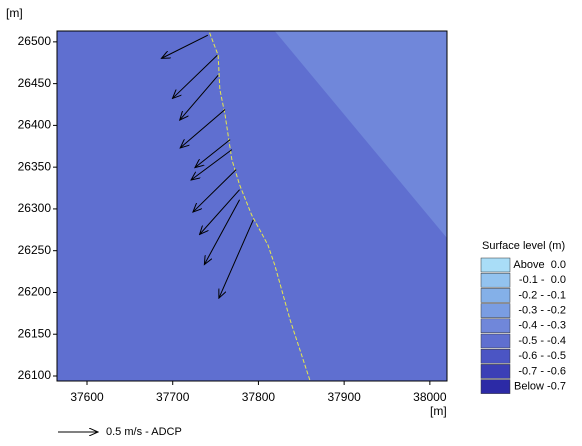 Image resolution: width=582 pixels, height=446 pixels. I want to click on legend-label: Above 0.0, so click(539, 265).